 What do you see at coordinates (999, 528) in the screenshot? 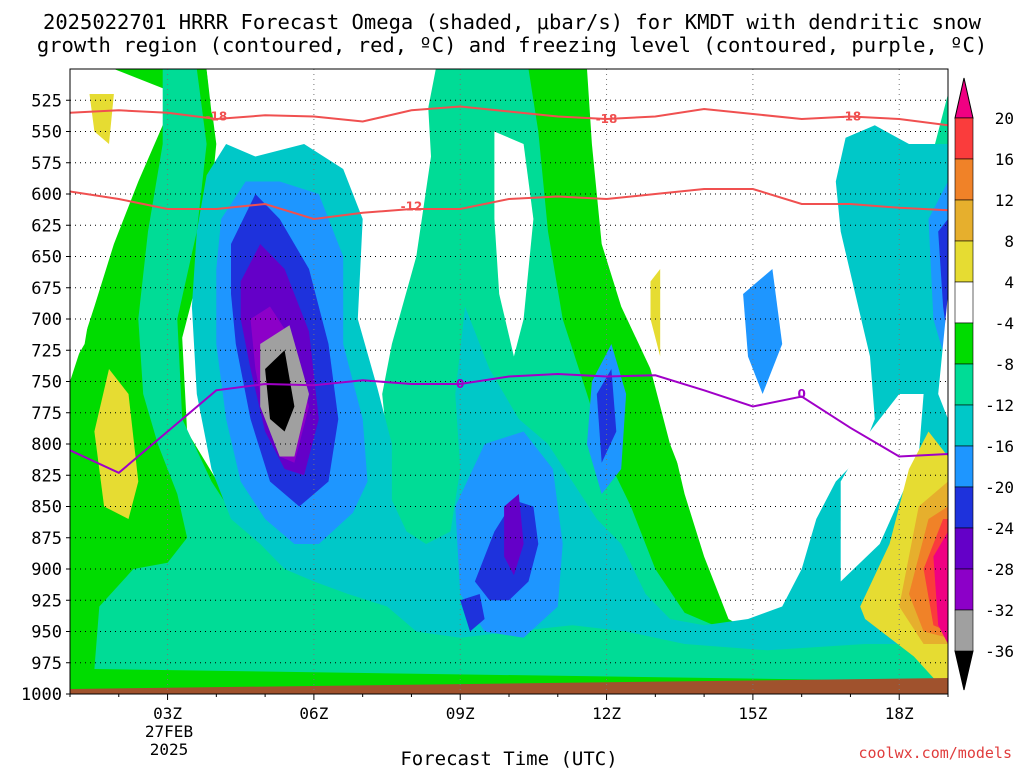
I see `colorbar-label: -24` at bounding box center [999, 528].